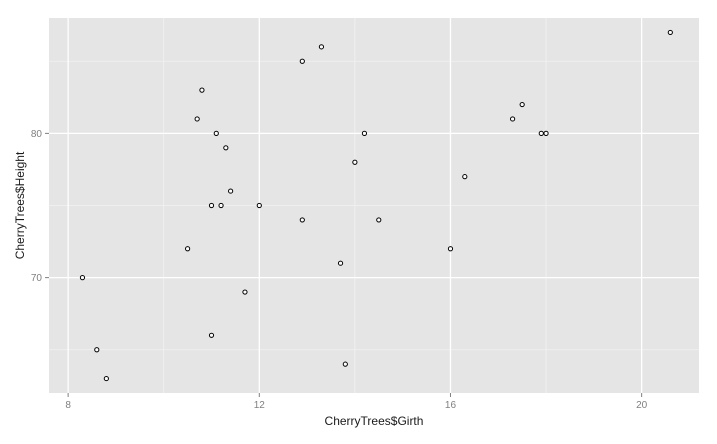 This screenshot has width=717, height=444. Describe the element at coordinates (451, 405) in the screenshot. I see `x-tick-label: 16` at that location.